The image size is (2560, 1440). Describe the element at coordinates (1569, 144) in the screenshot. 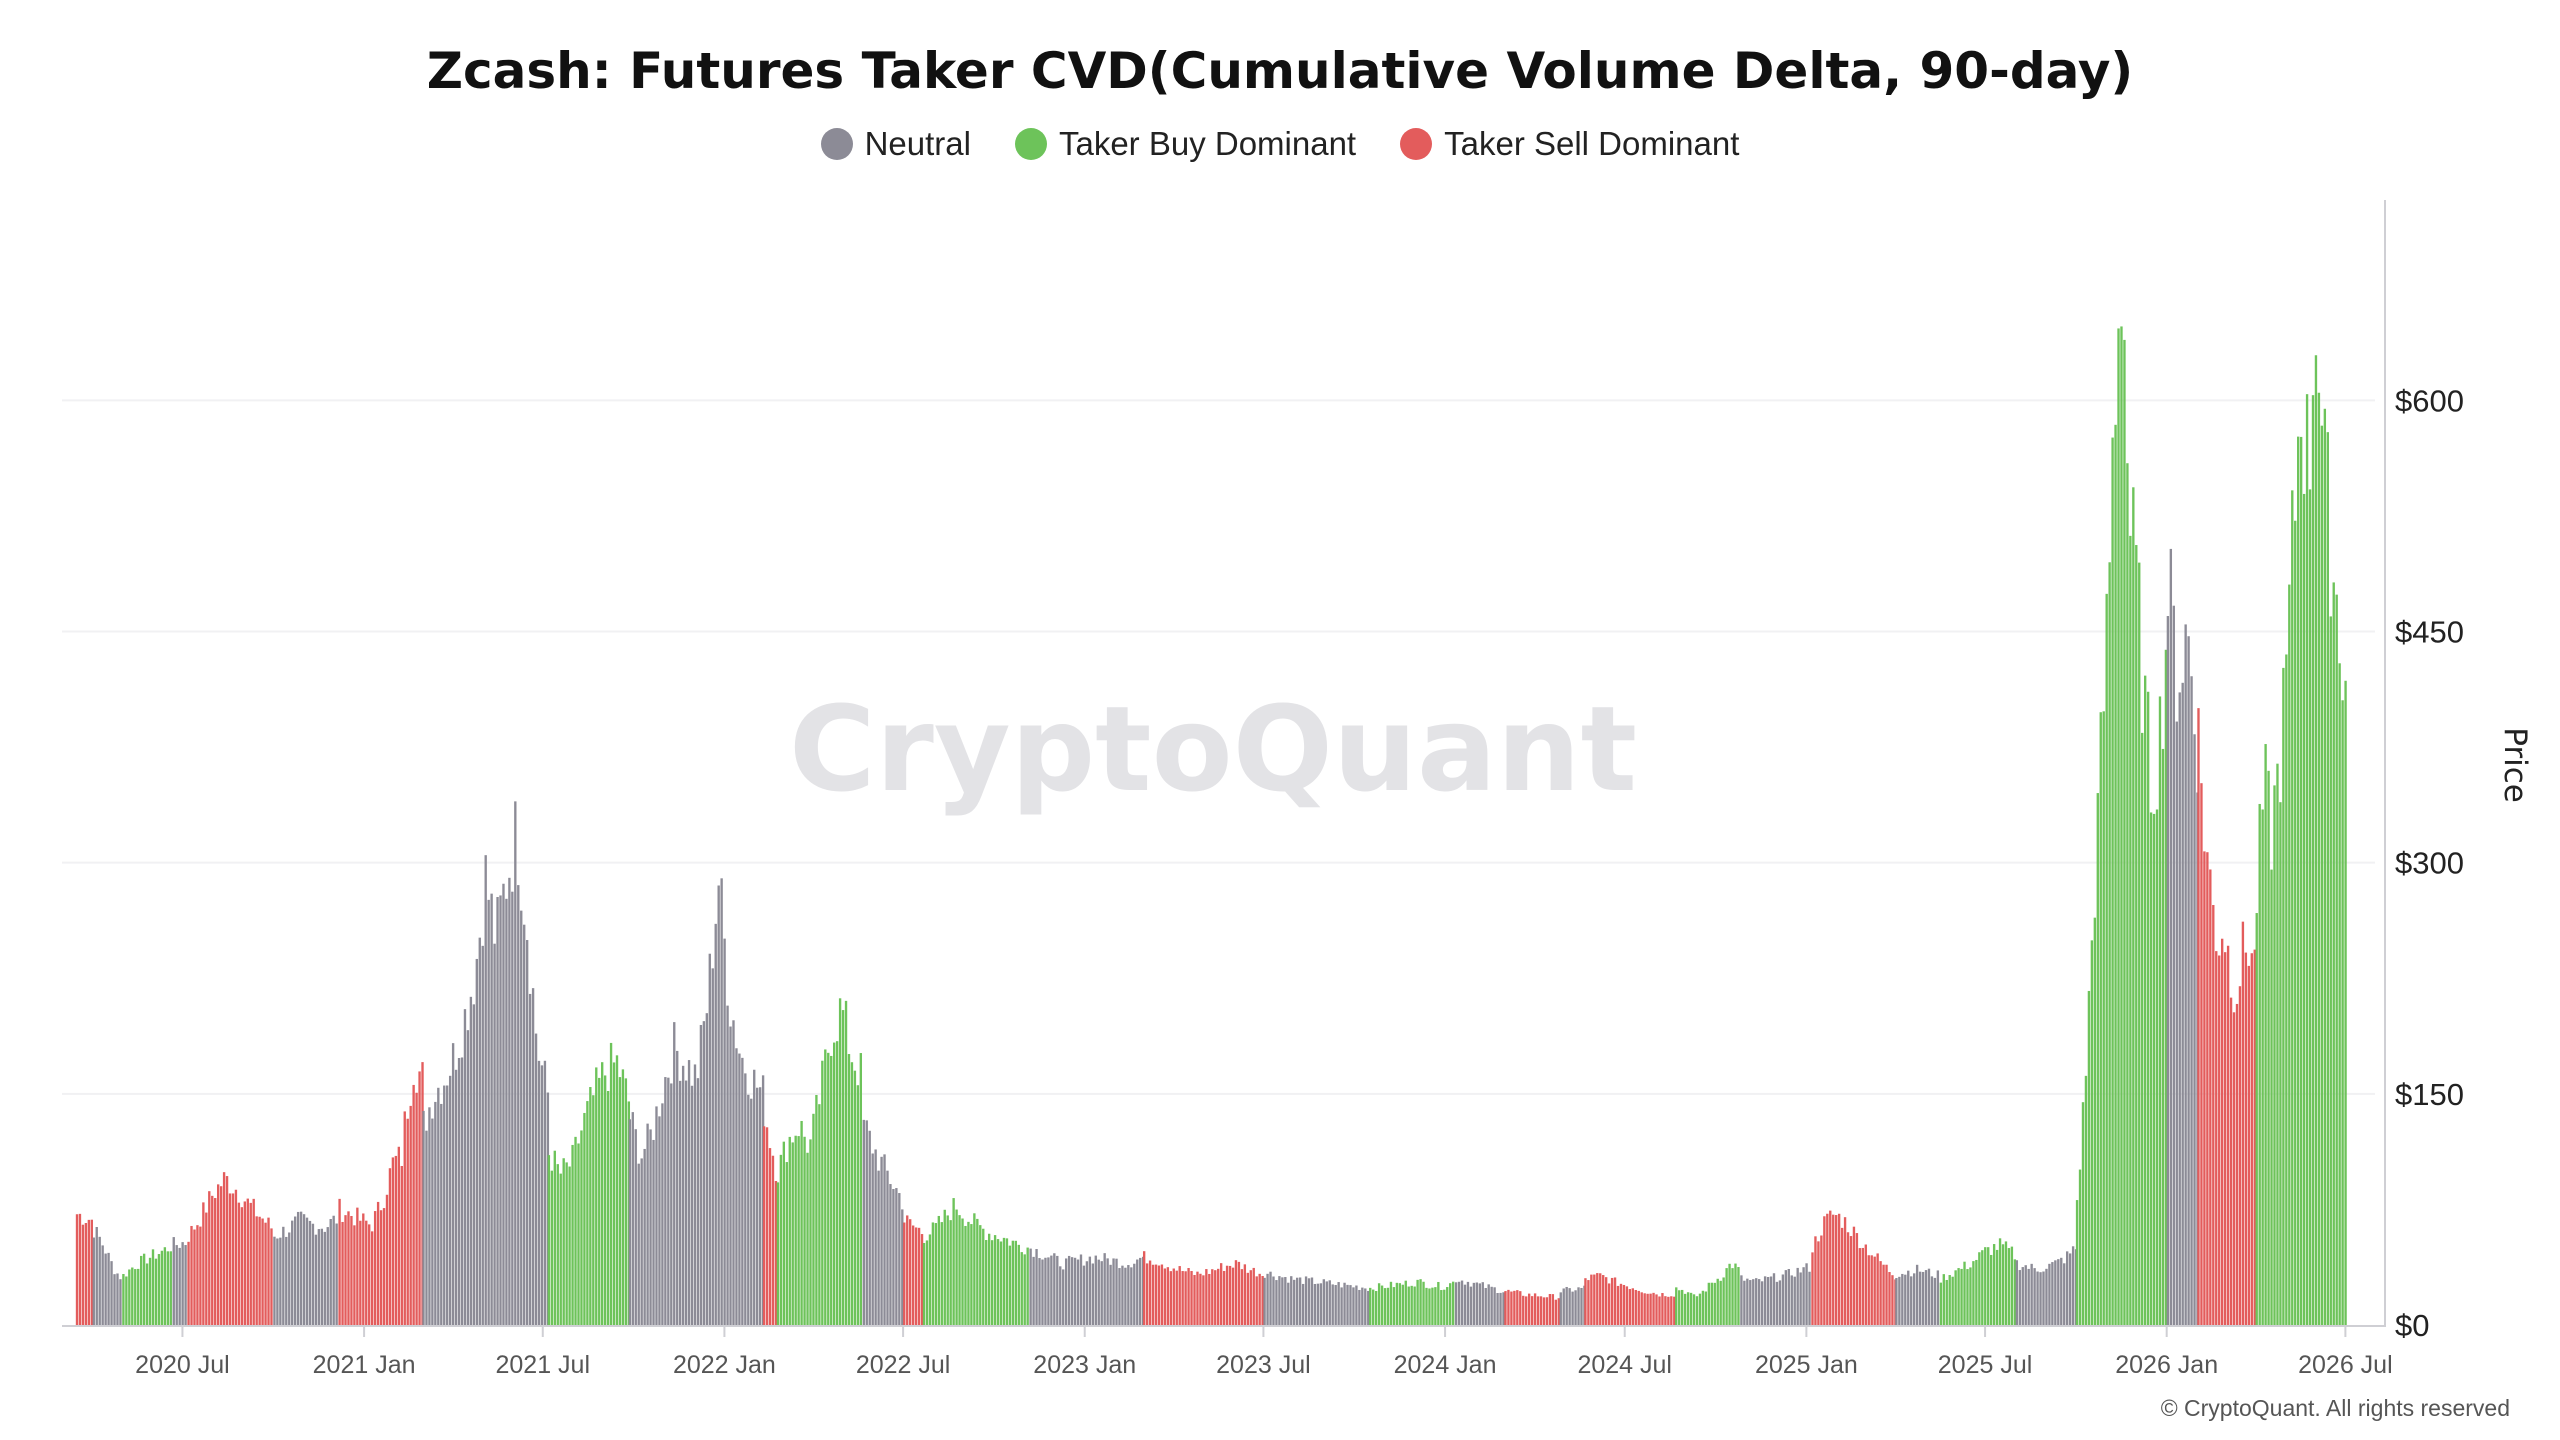

I see `legend-item-taker-sell: Taker Sell Dominant` at that location.